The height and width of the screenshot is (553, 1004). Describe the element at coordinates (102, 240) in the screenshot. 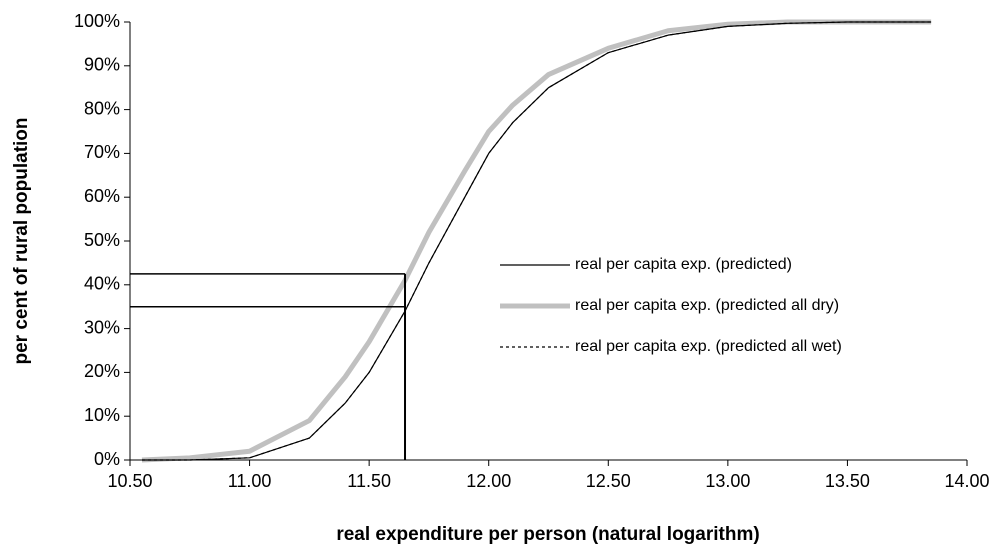

I see `y-tick-label: 50%` at that location.